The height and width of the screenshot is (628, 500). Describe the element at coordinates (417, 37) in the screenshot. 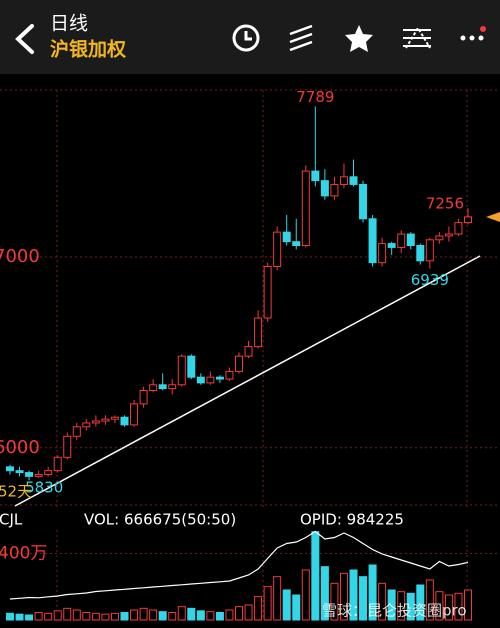

I see `indicator-icon` at that location.